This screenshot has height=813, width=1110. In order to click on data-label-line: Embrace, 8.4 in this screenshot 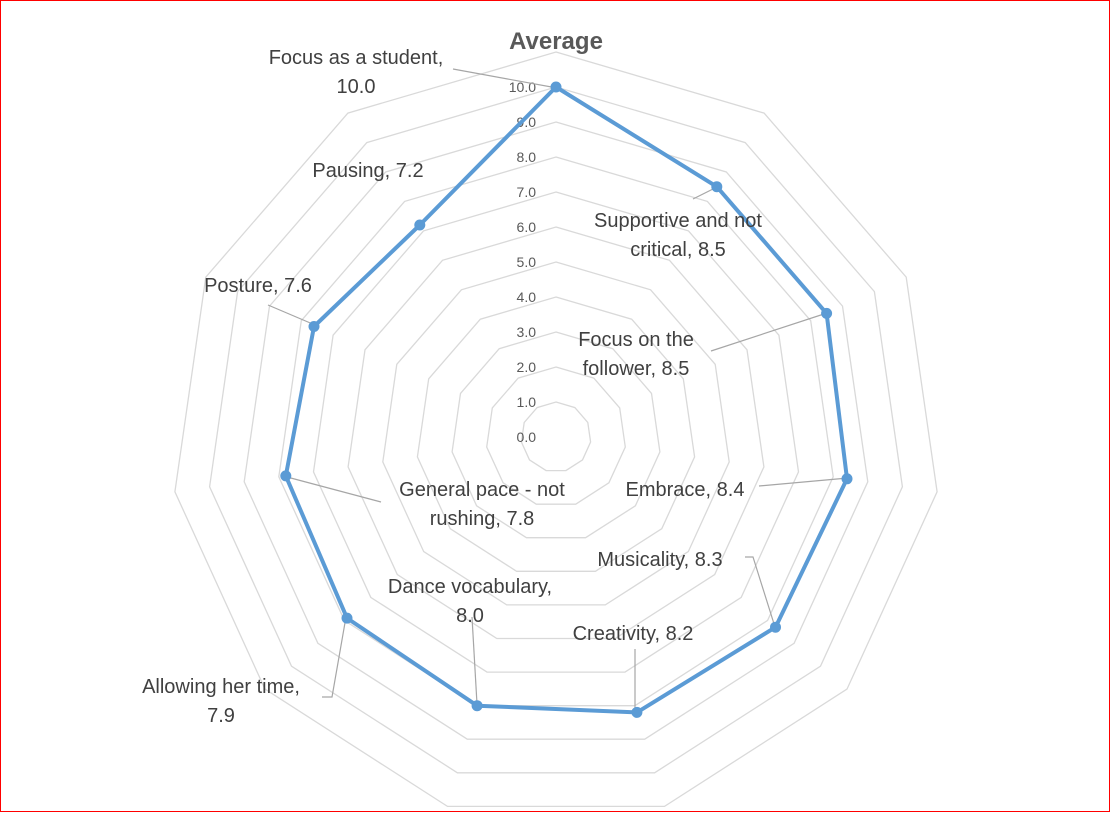, I will do `click(685, 490)`.